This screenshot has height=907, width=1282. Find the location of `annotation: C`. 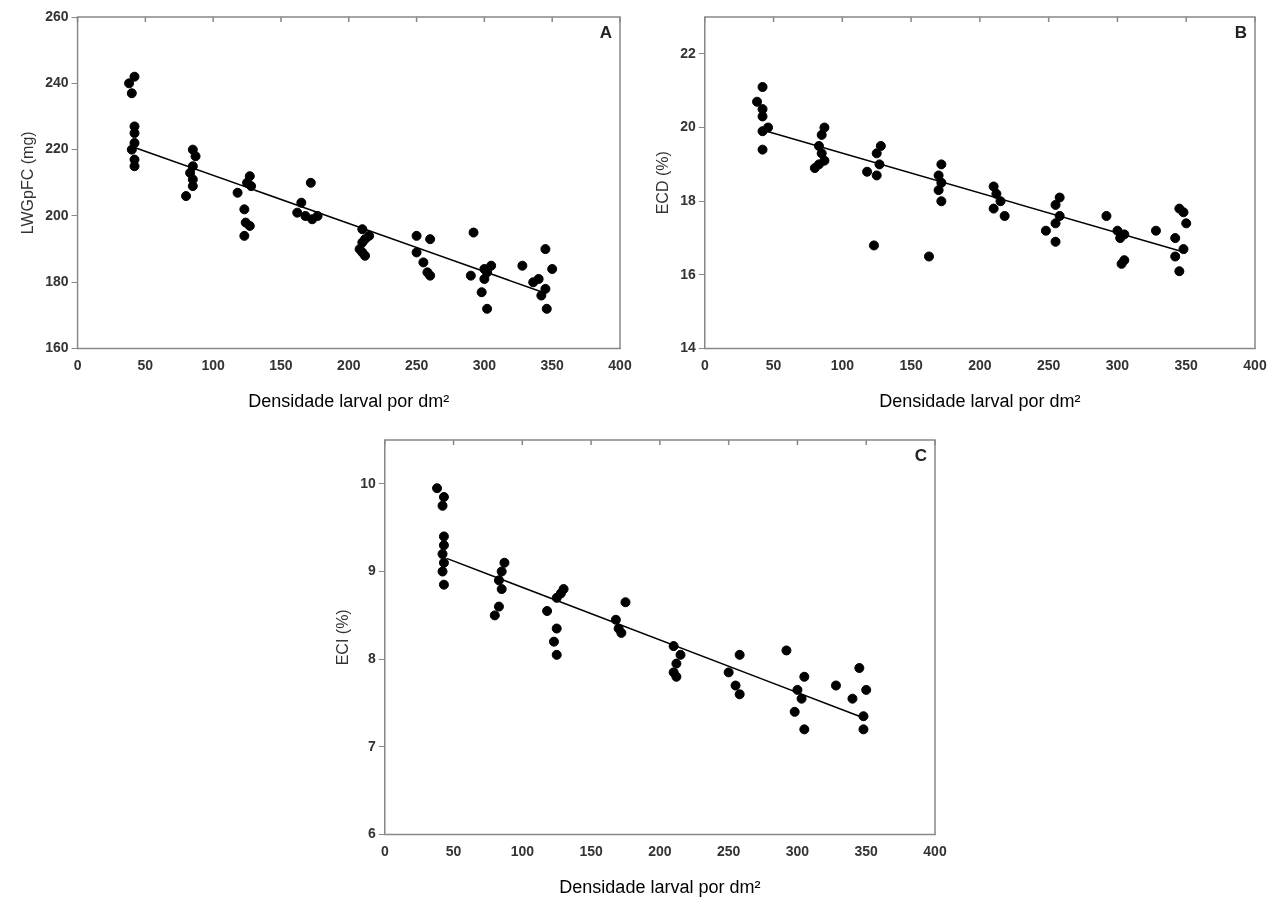

annotation: C is located at coordinates (920, 456).